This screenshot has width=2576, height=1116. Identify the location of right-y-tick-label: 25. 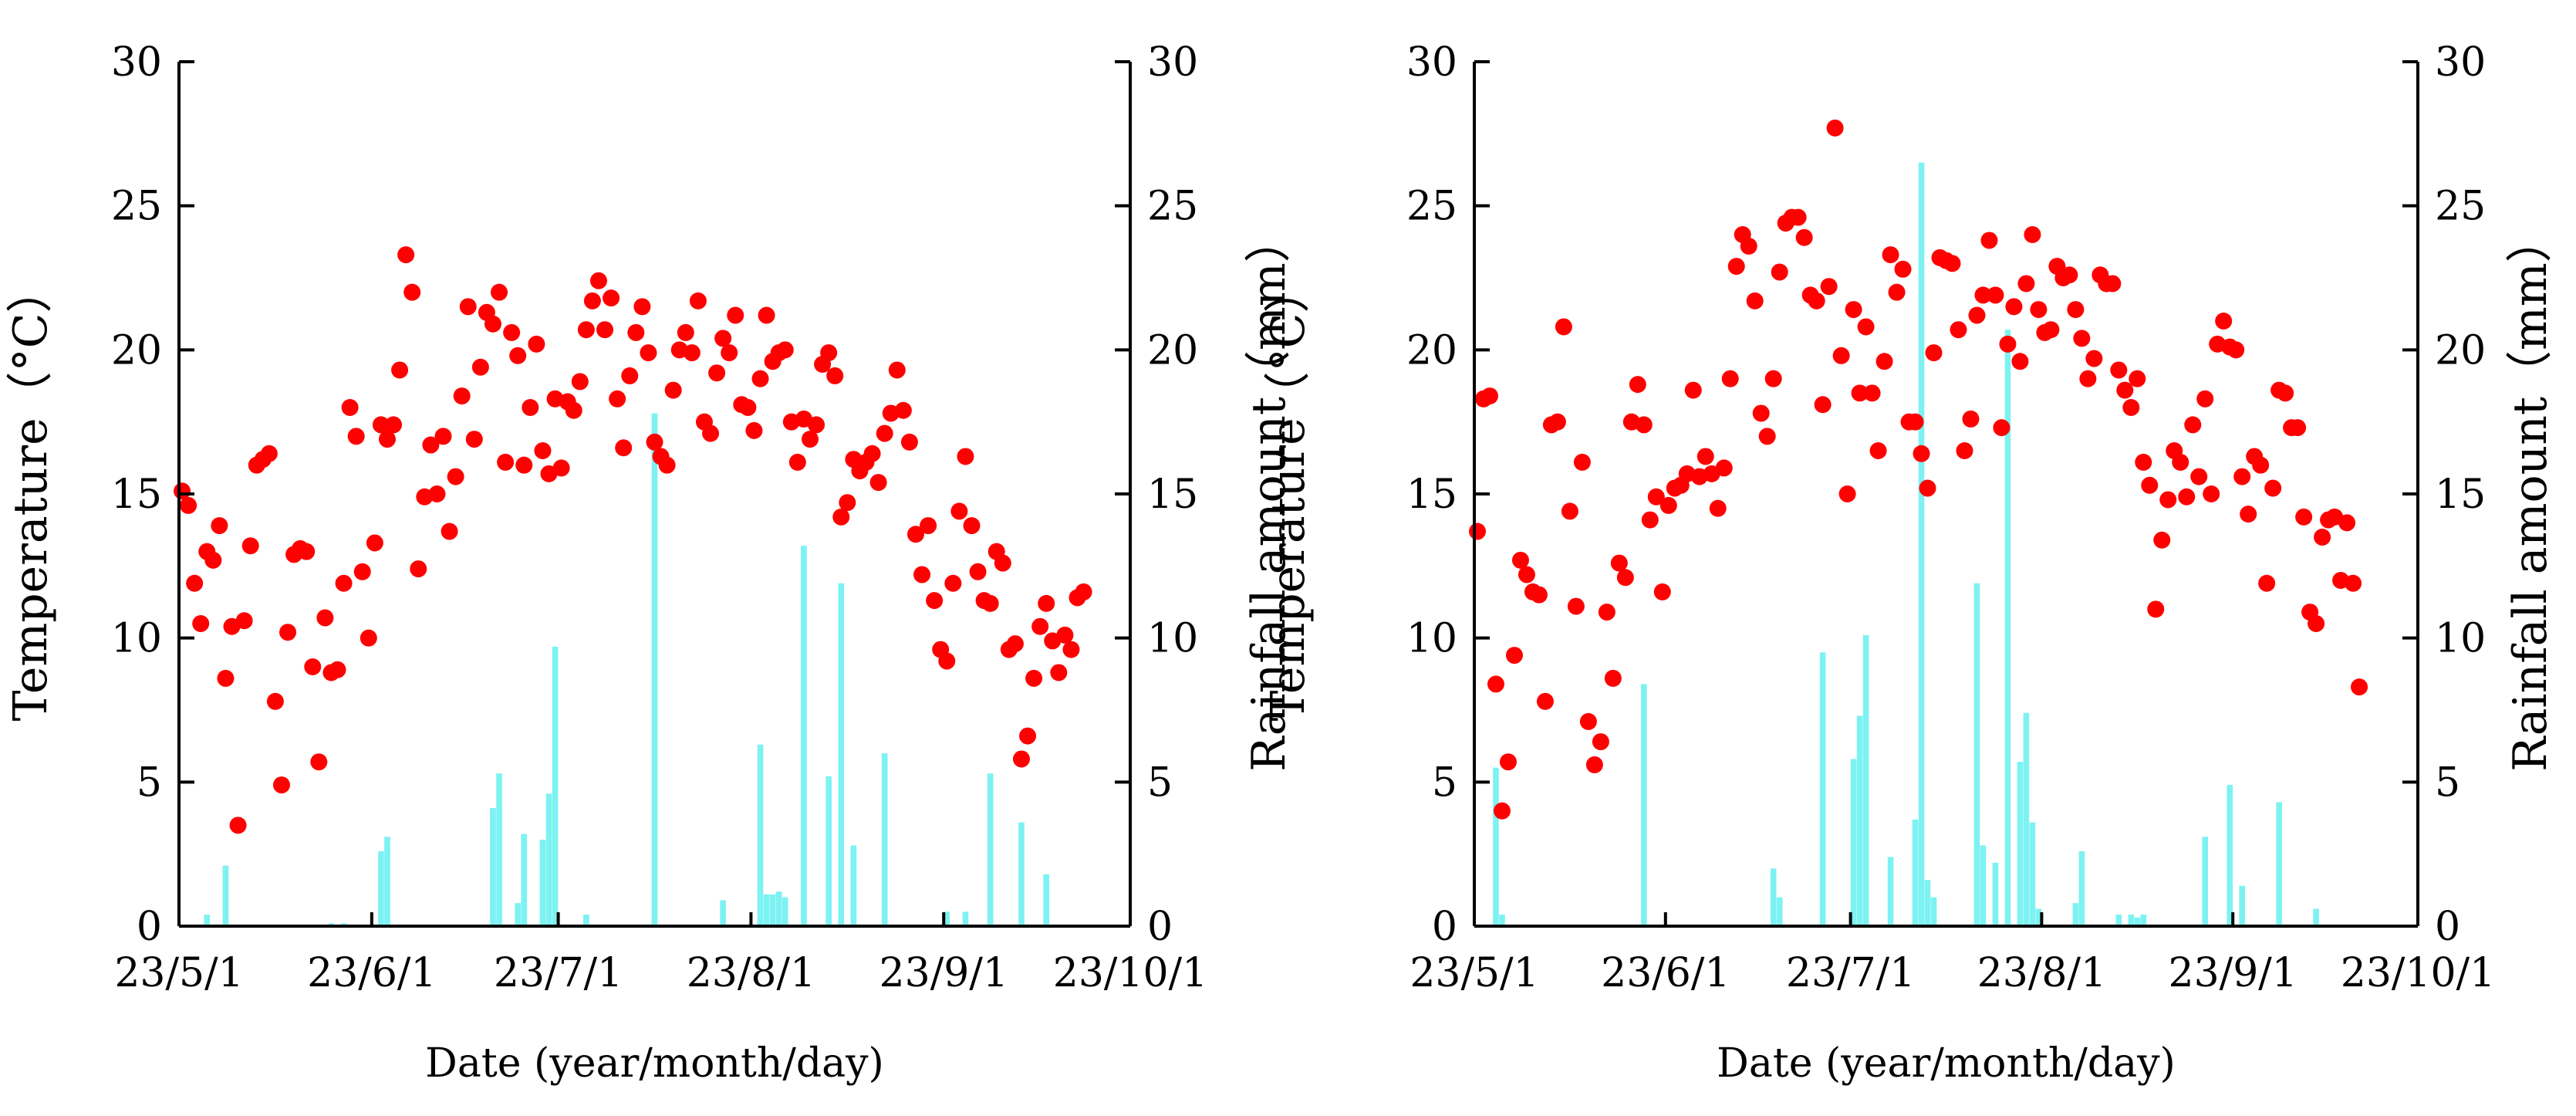
(1172, 207).